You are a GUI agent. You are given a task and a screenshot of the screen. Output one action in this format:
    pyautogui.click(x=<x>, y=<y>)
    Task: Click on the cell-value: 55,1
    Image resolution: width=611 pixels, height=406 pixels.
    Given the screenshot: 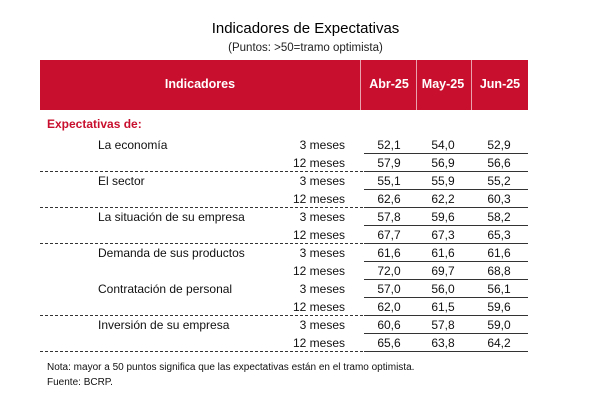 What is the action you would take?
    pyautogui.click(x=389, y=181)
    